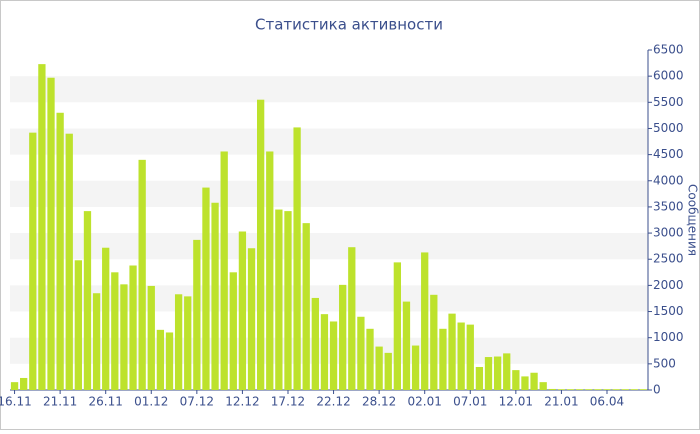 Image resolution: width=700 pixels, height=434 pixels. Describe the element at coordinates (197, 402) in the screenshot. I see `x-tick-label: 07.12` at that location.